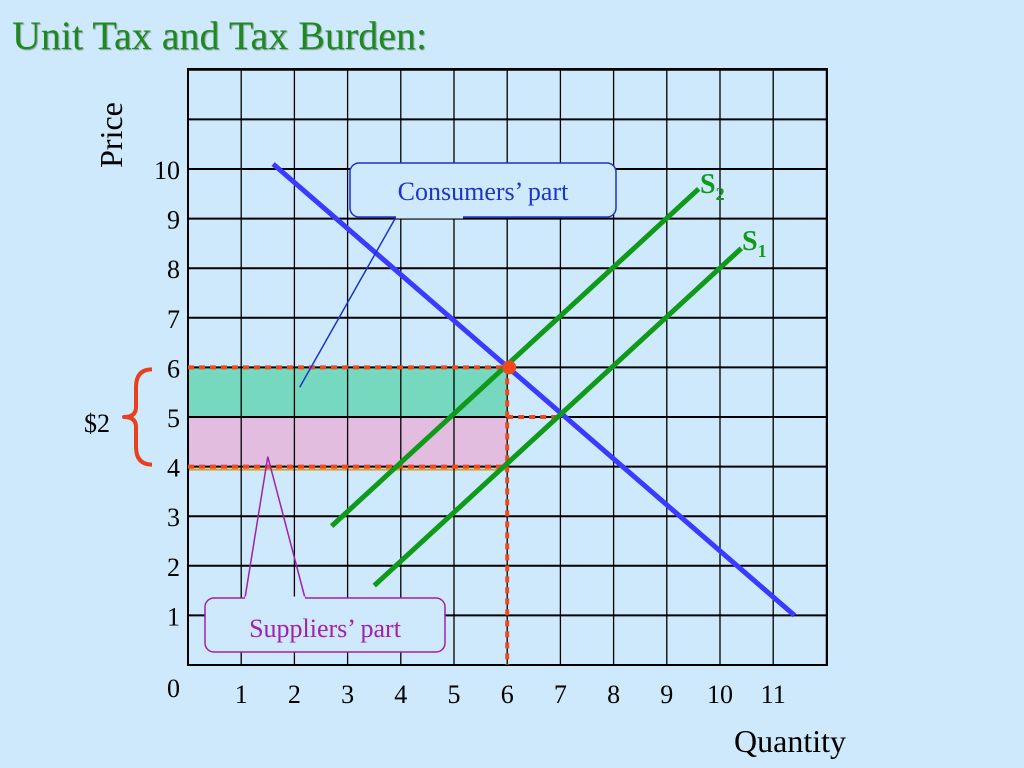 This screenshot has height=768, width=1024. I want to click on y-tick-label: 7, so click(173, 319).